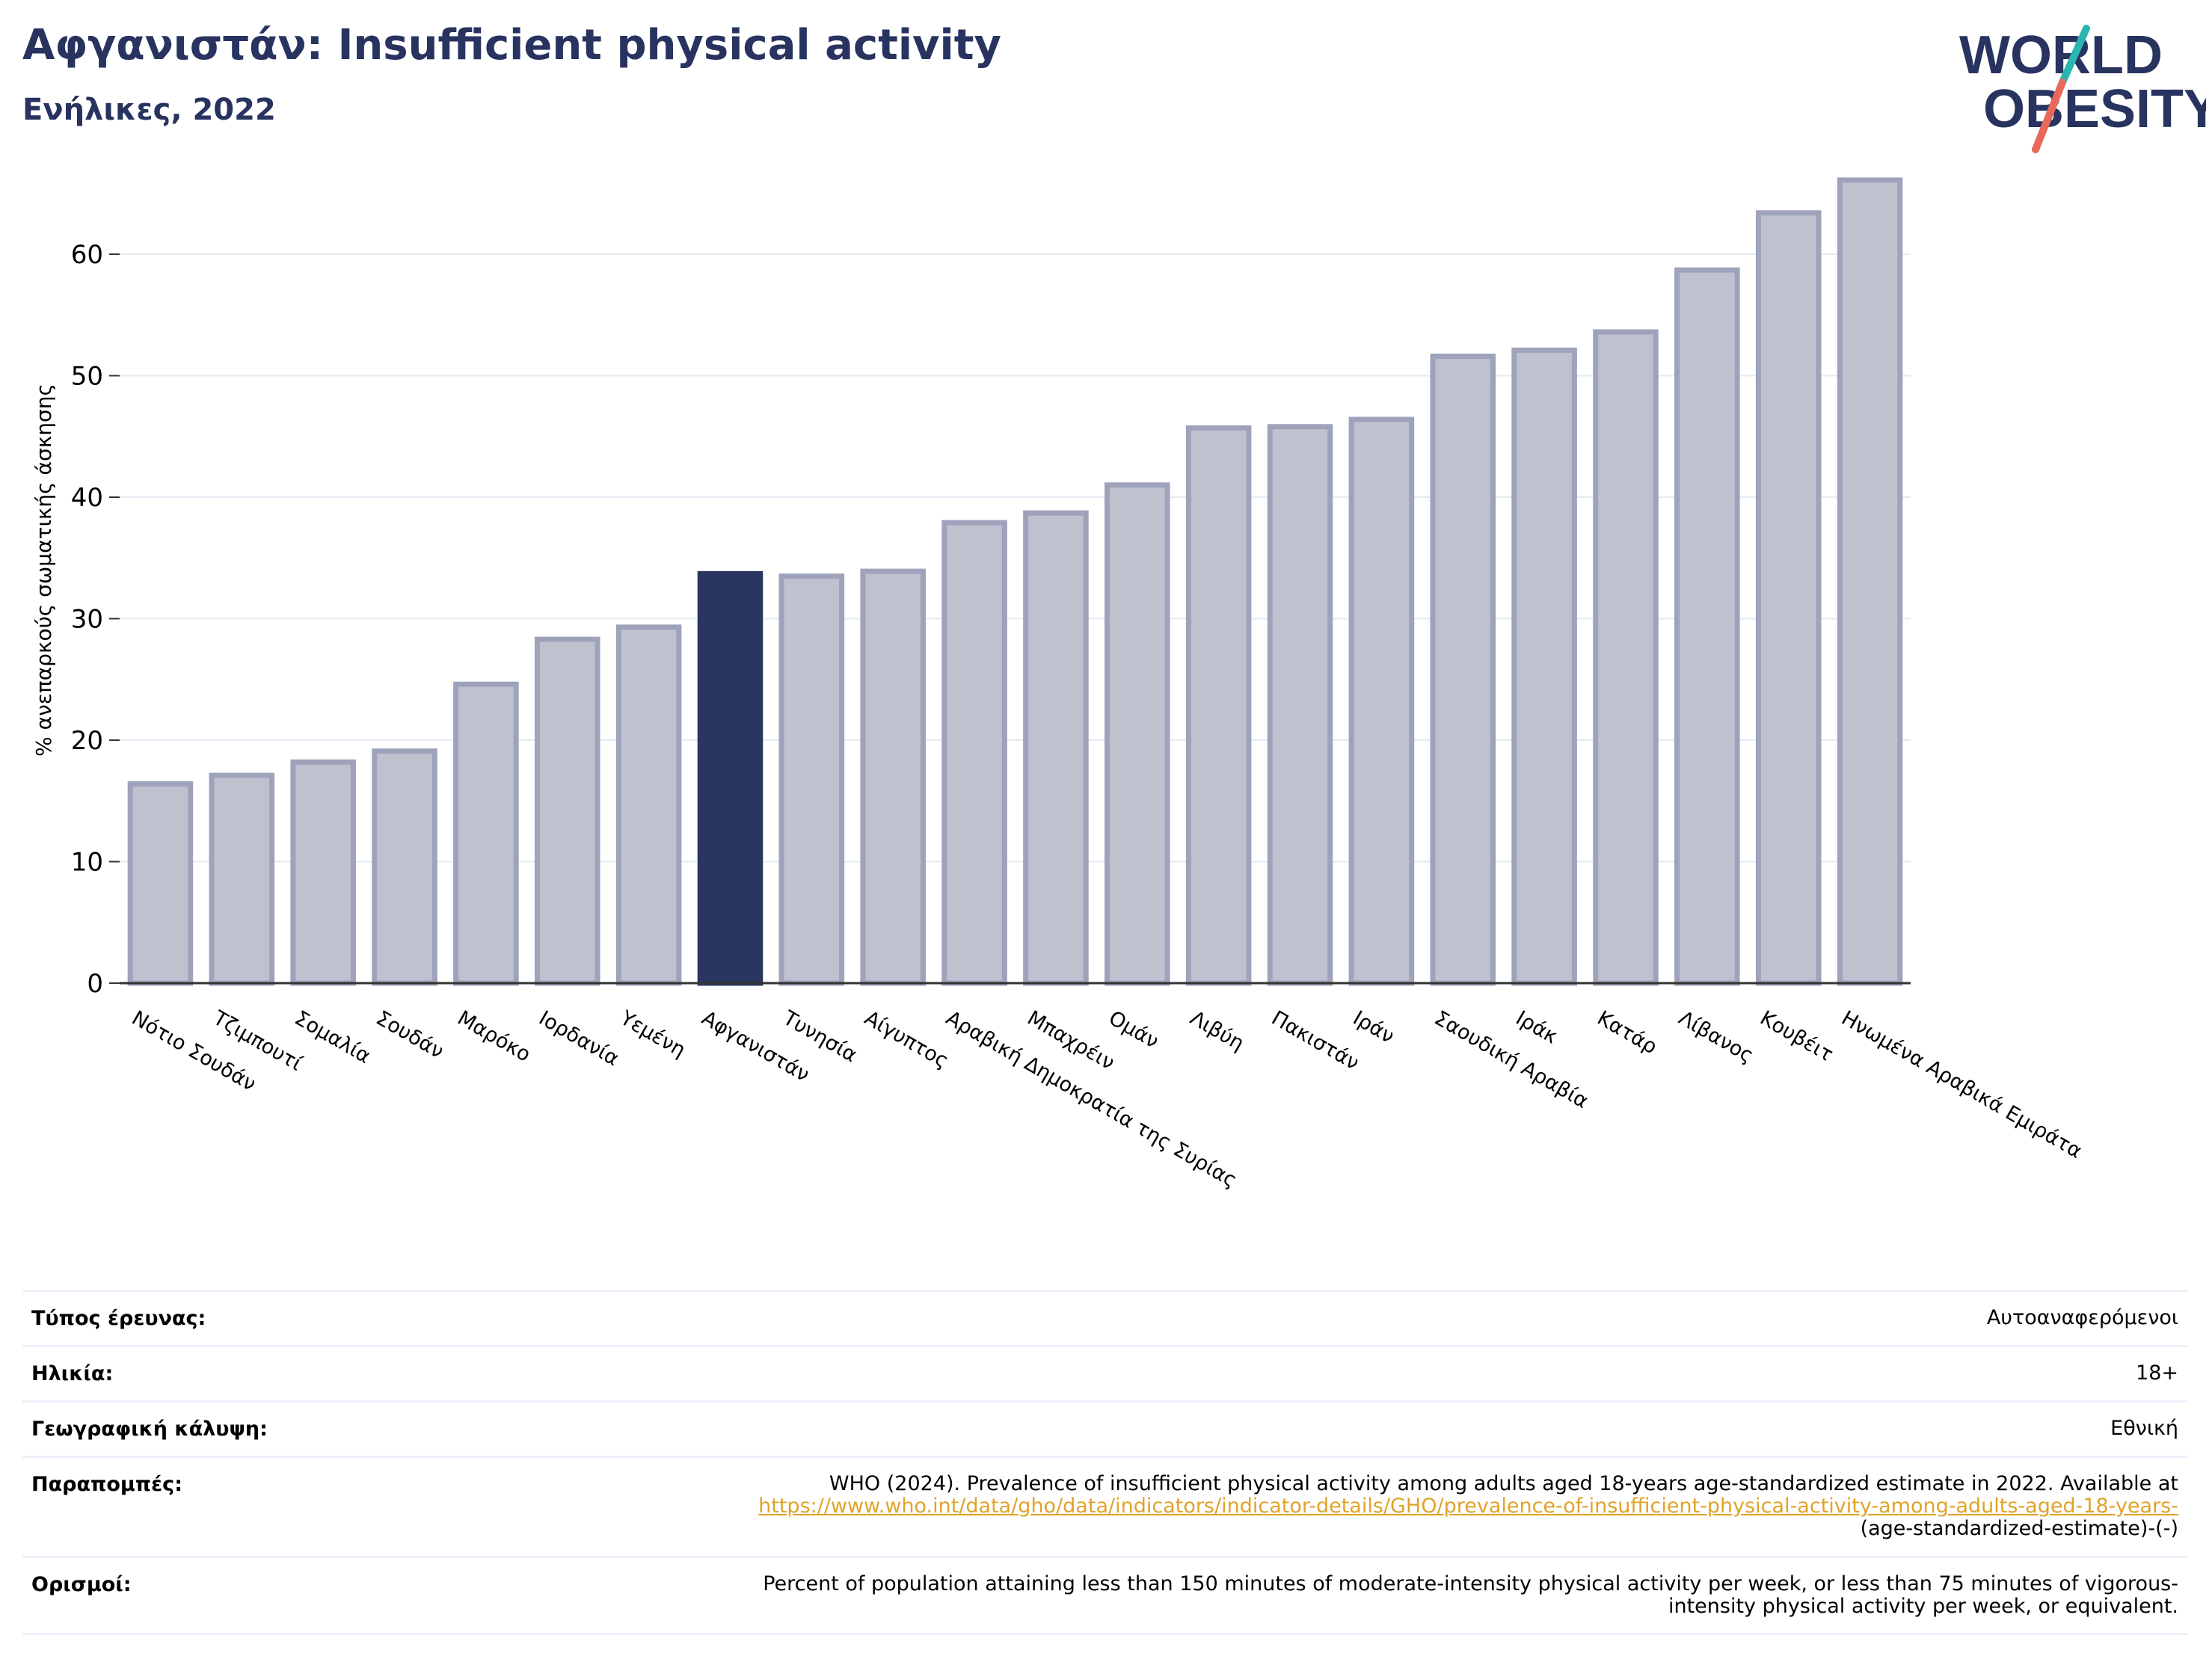 The image size is (2212, 1662). What do you see at coordinates (1511, 1059) in the screenshot?
I see `x-tick-label: Σαουδική Αραβία` at bounding box center [1511, 1059].